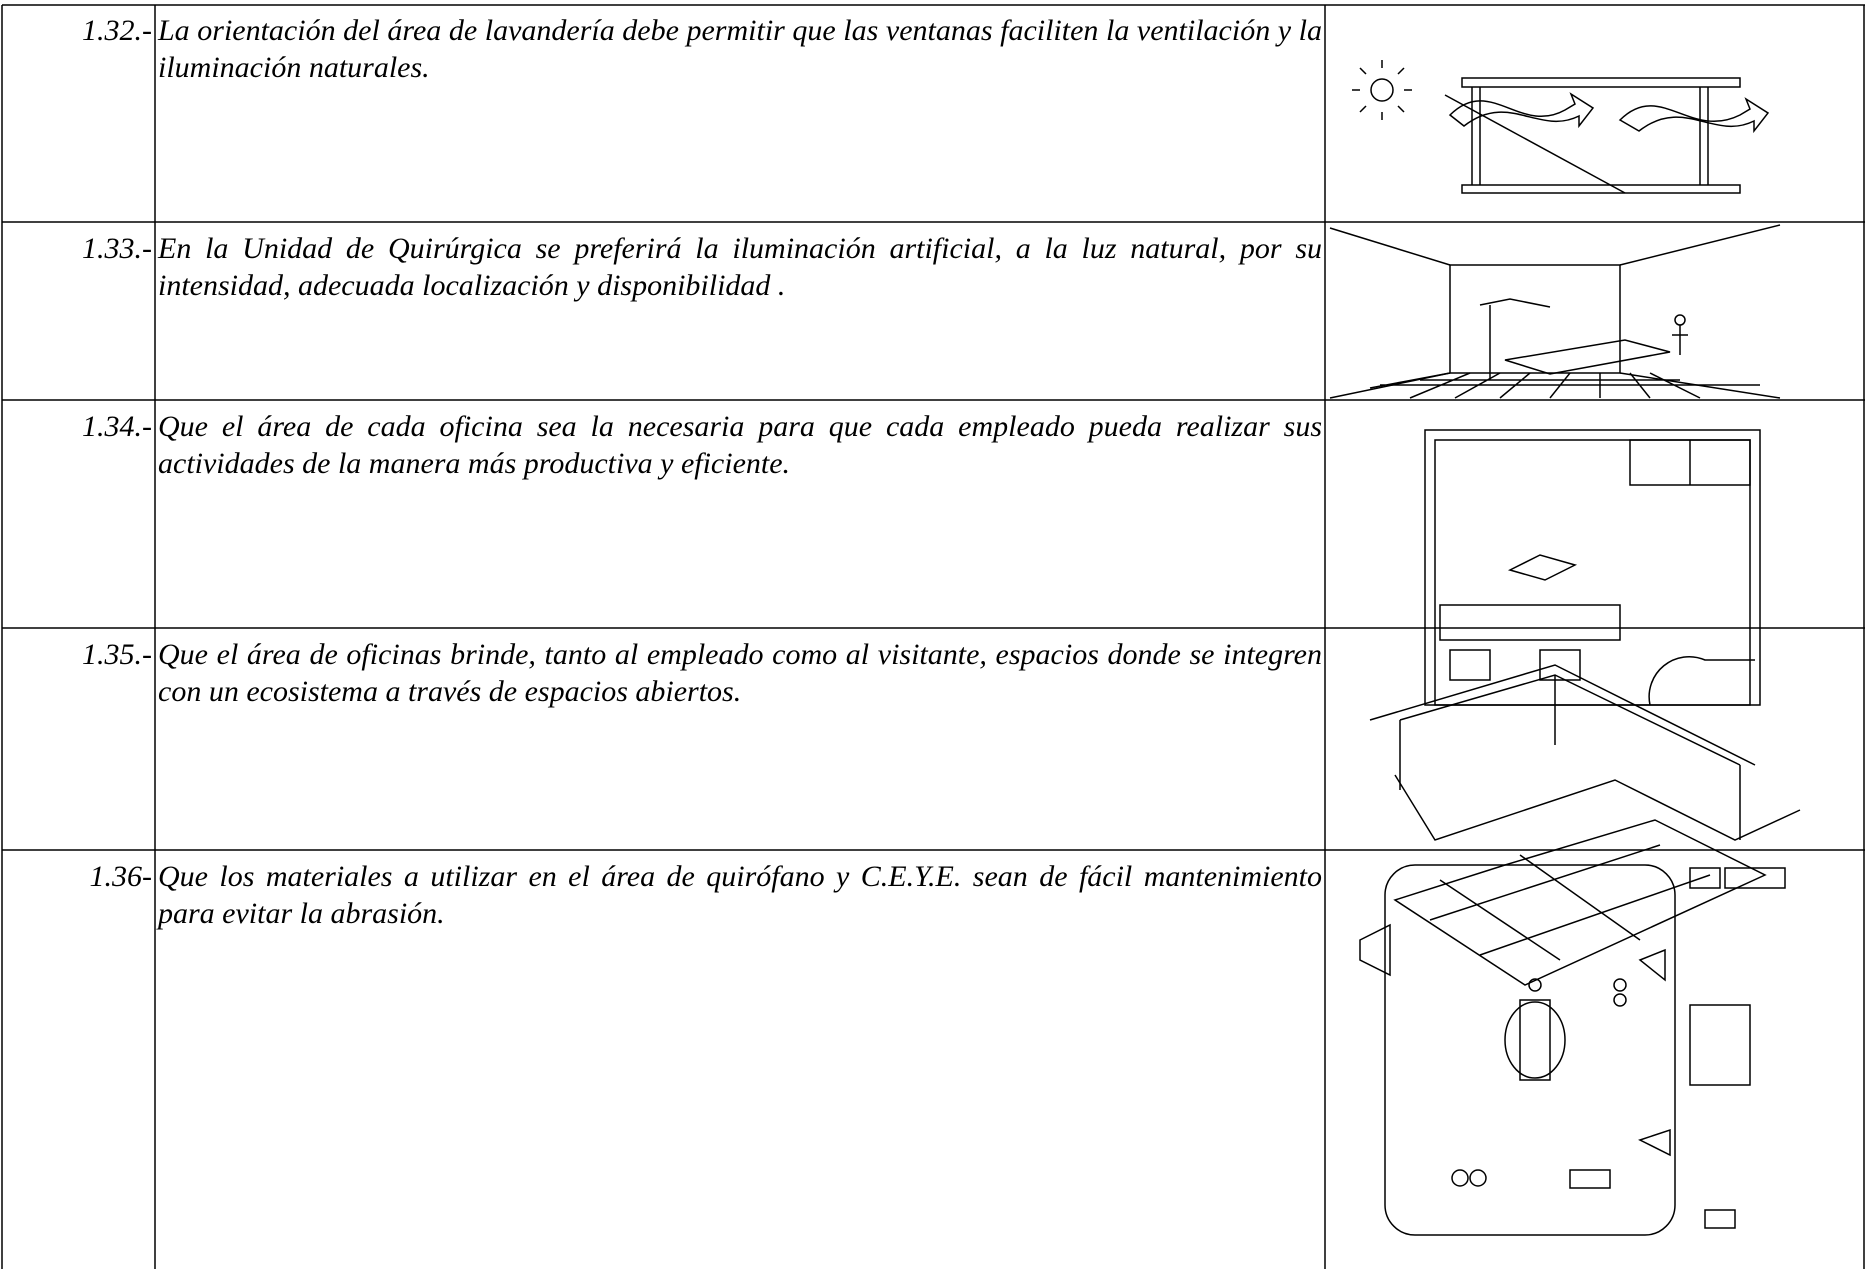 This screenshot has height=1269, width=1865. What do you see at coordinates (1592, 567) in the screenshot?
I see `office-plan-drawing` at bounding box center [1592, 567].